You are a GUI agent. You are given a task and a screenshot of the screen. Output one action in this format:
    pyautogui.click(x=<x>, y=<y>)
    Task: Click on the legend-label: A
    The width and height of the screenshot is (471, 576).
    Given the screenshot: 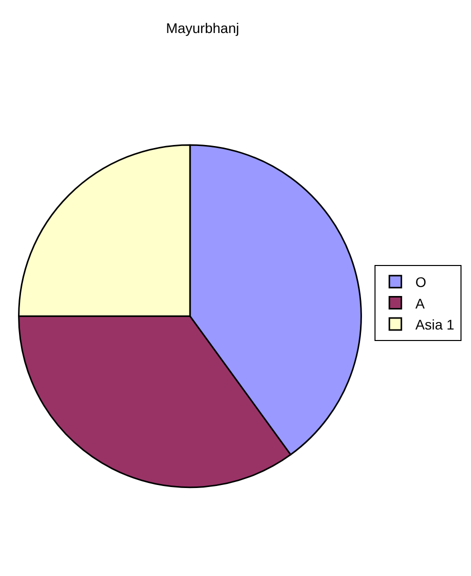 What is the action you would take?
    pyautogui.click(x=420, y=303)
    